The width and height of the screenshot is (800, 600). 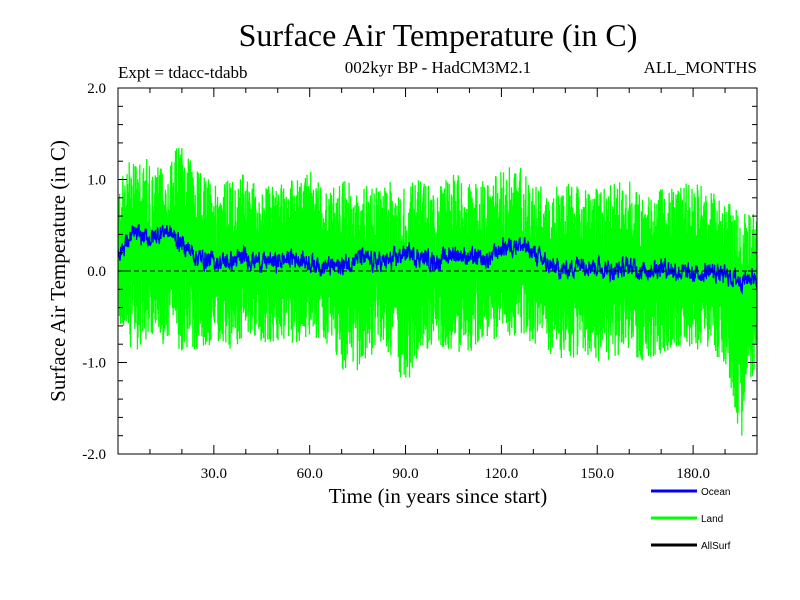 I want to click on legend-label-ocean: Ocean, so click(x=715, y=492).